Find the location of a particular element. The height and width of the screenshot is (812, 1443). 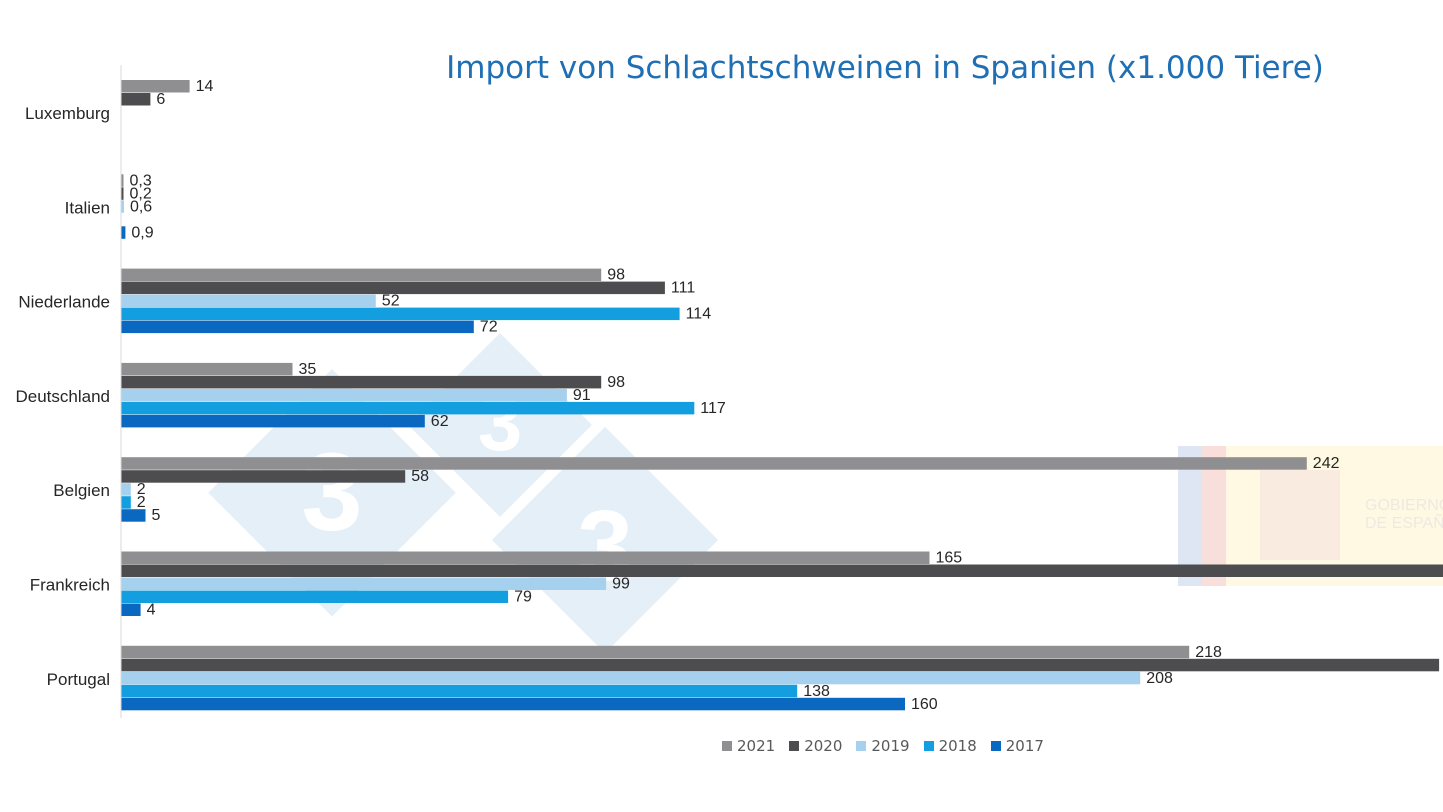

data-label: 160 is located at coordinates (924, 704).